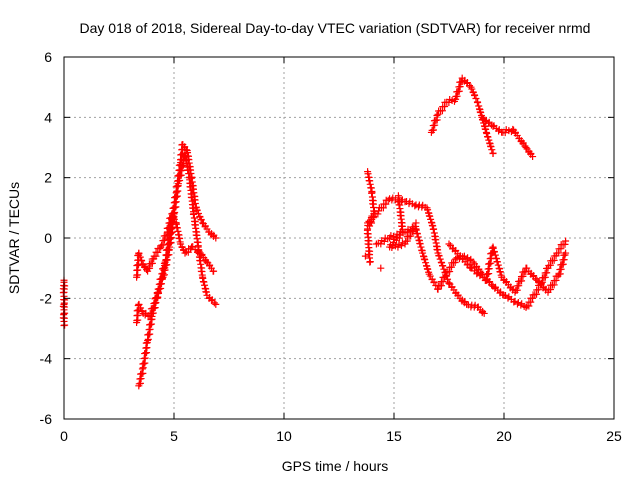 This screenshot has height=485, width=640. Describe the element at coordinates (64, 436) in the screenshot. I see `x-tick-label: 0` at that location.